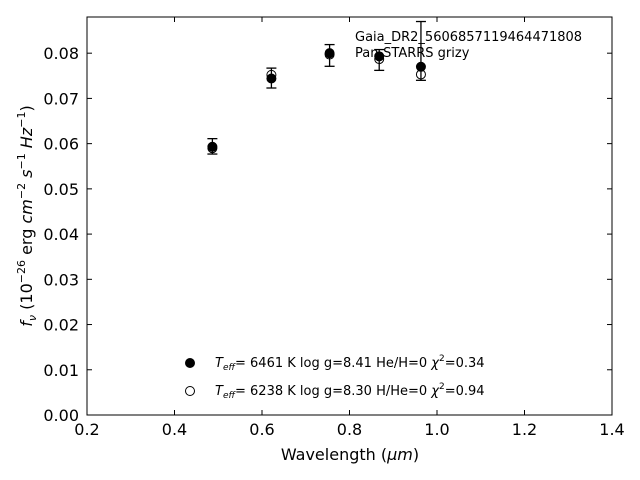 The image size is (640, 480). What do you see at coordinates (412, 53) in the screenshot?
I see `annotation-survey: Pan-STARRS grizy` at bounding box center [412, 53].